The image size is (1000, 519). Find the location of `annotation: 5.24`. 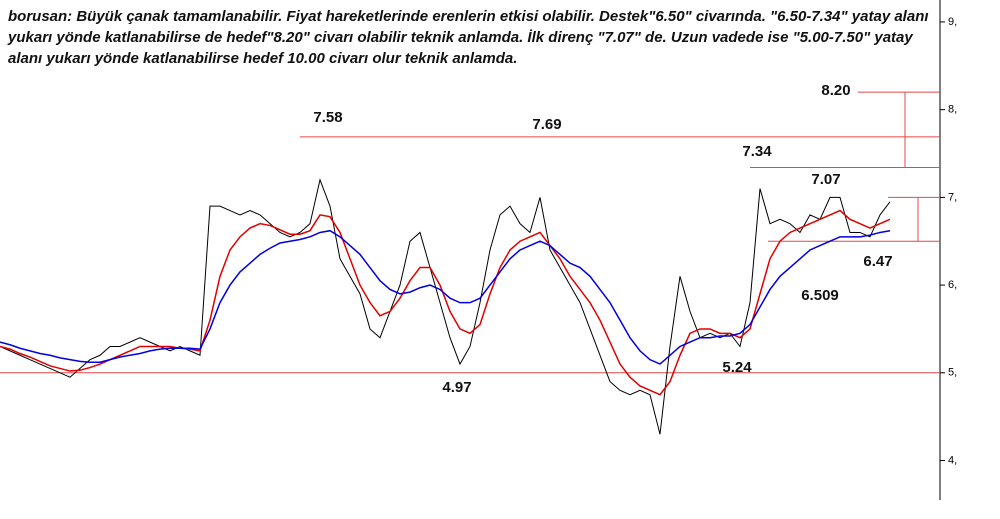

annotation: 5.24 is located at coordinates (737, 367).